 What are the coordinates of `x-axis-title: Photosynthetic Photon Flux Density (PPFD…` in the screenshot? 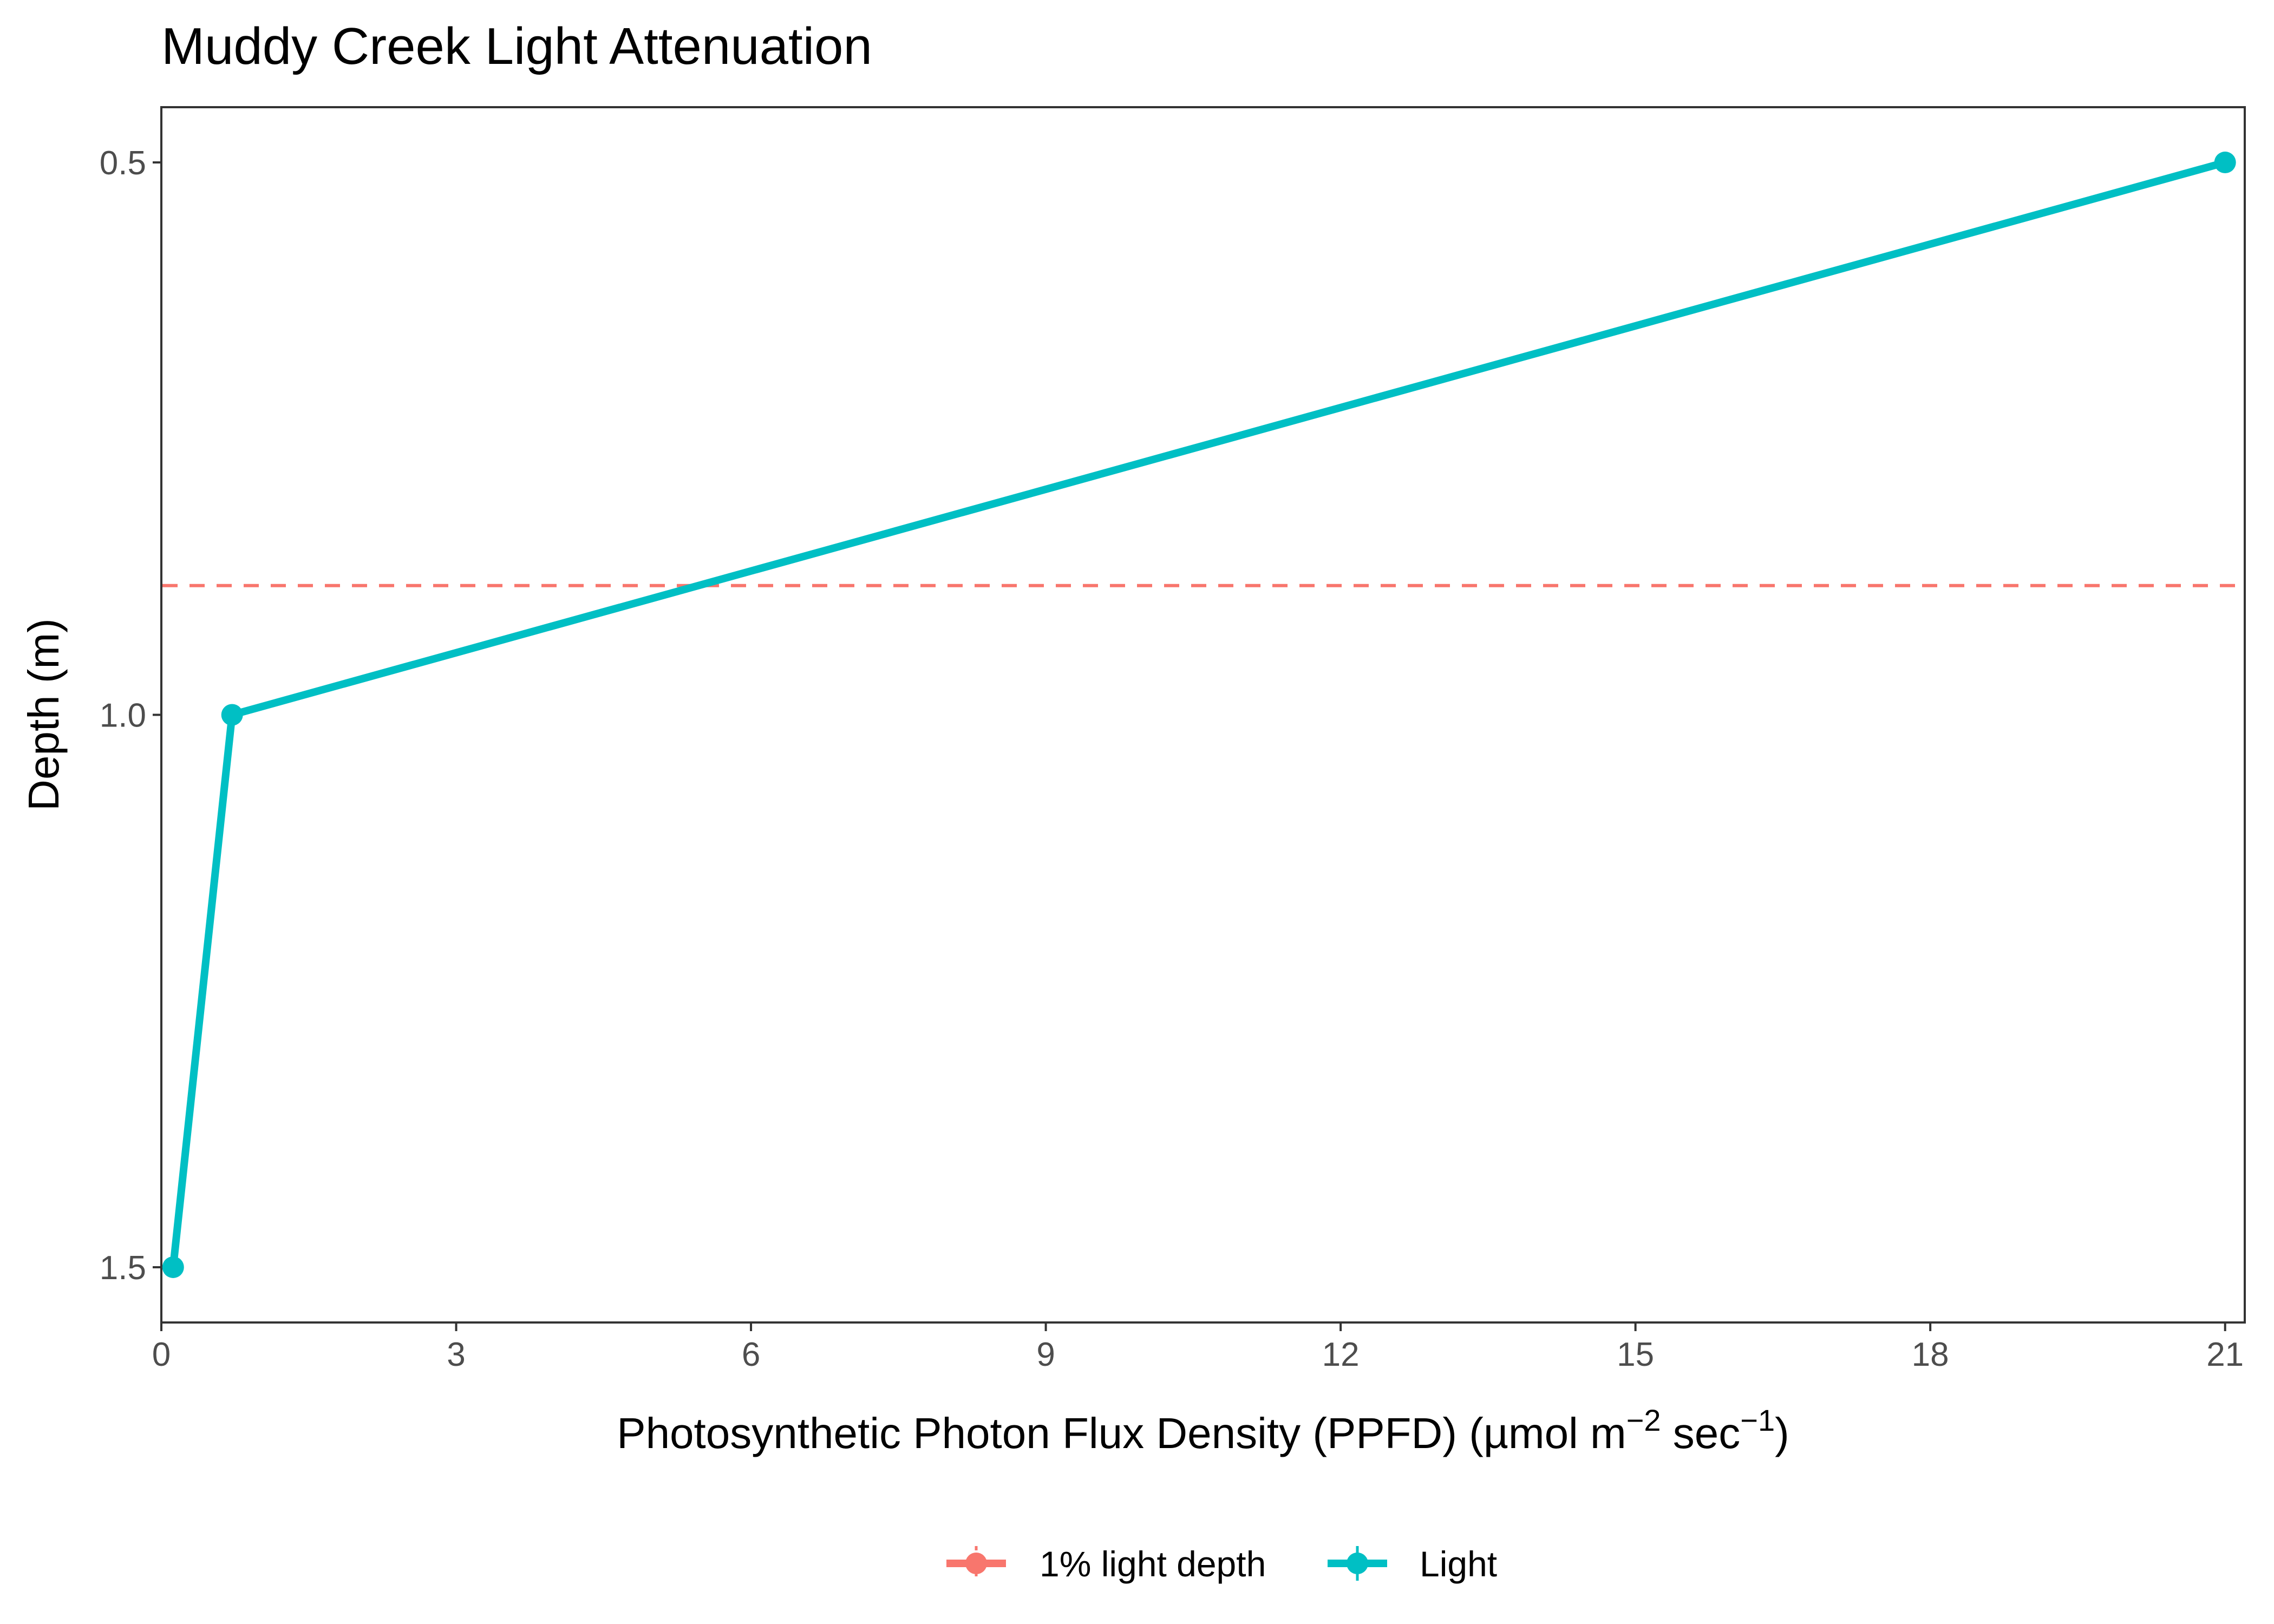 It's located at (1203, 1430).